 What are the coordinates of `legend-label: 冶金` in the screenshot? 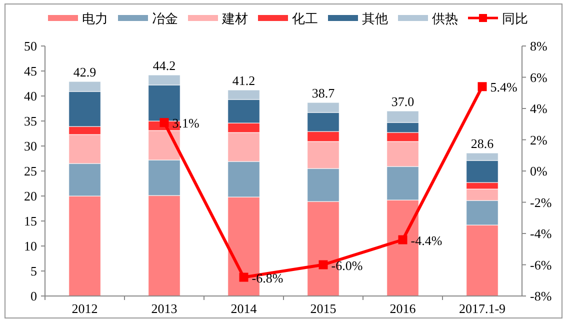 It's located at (165, 19).